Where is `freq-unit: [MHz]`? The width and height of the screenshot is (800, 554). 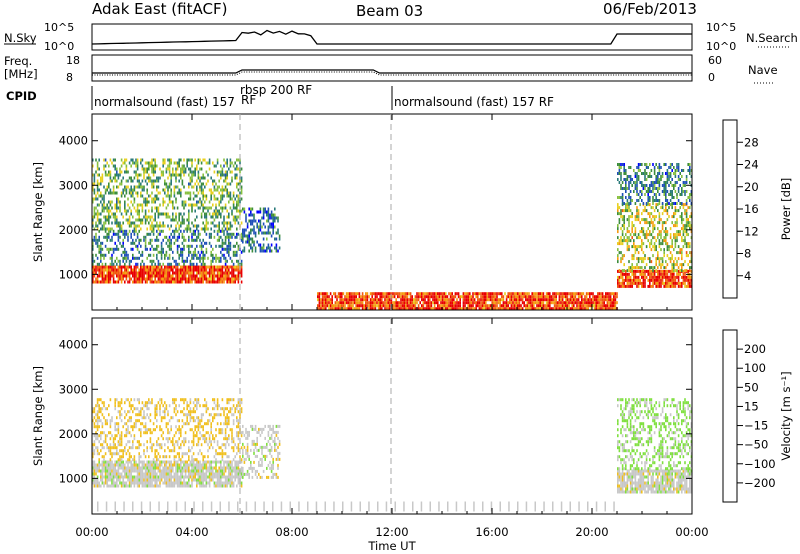
freq-unit: [MHz] is located at coordinates (21, 74).